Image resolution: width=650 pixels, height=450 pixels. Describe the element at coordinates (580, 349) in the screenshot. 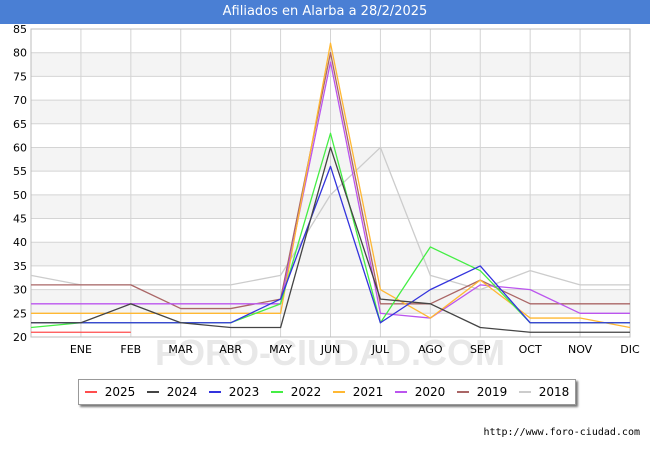

I see `x-tick-label: NOV` at that location.